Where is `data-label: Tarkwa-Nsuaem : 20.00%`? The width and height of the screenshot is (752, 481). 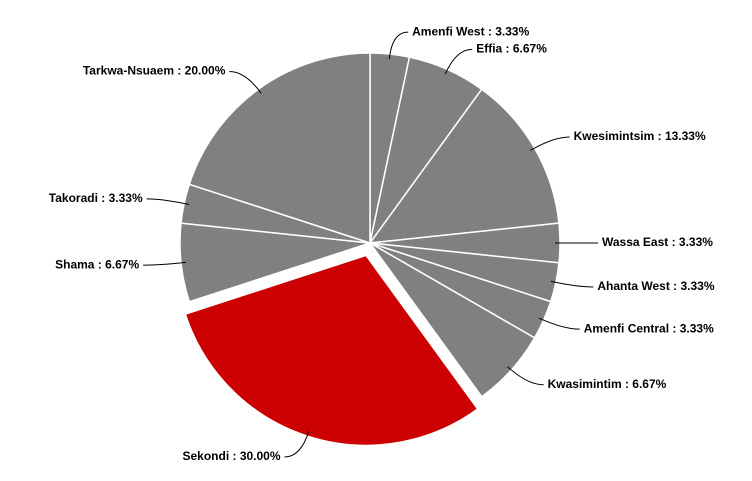 data-label: Tarkwa-Nsuaem : 20.00% is located at coordinates (154, 71).